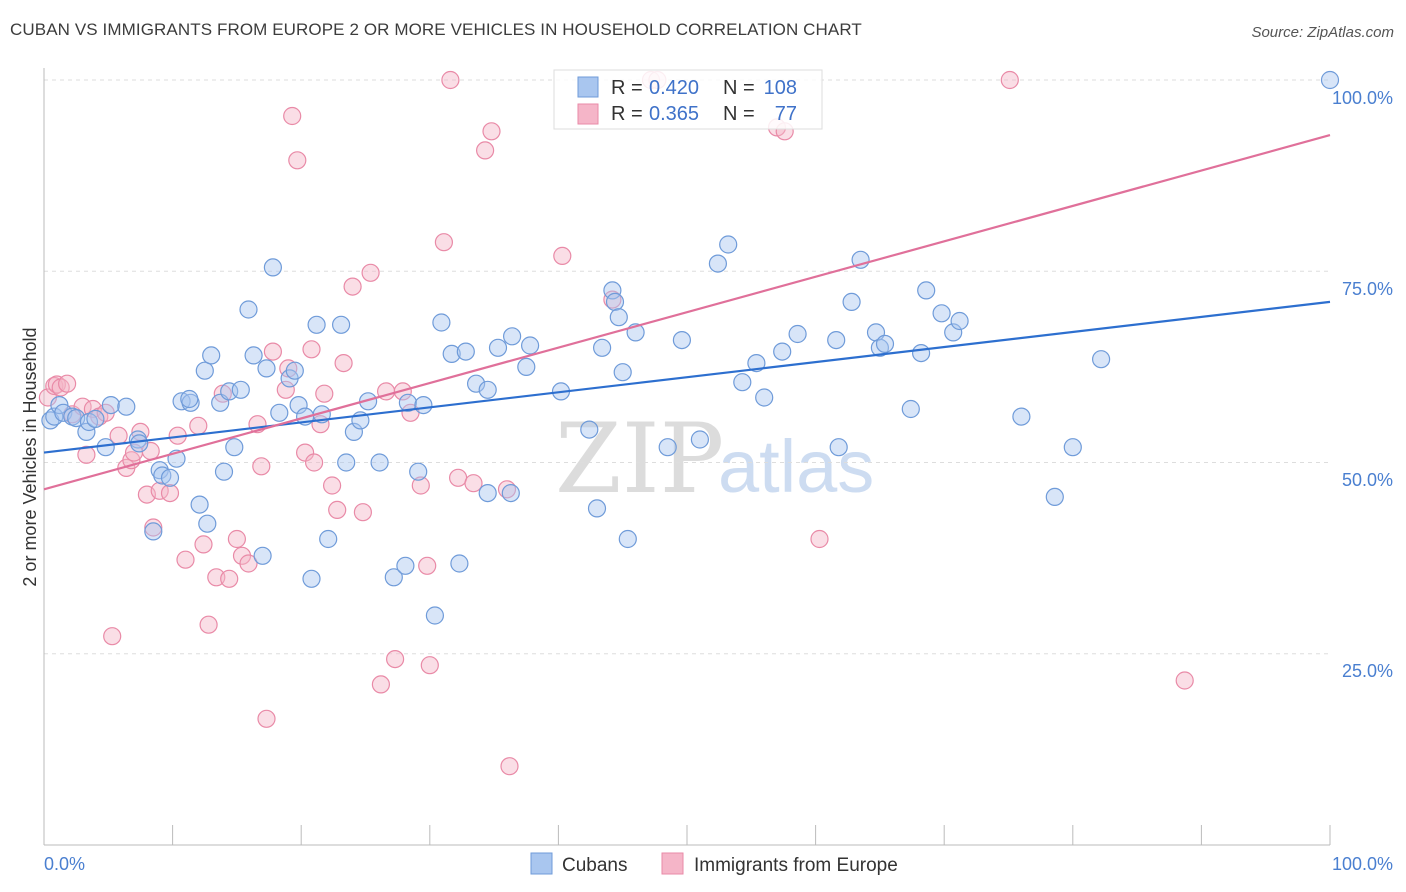 This screenshot has height=892, width=1406. What do you see at coordinates (588, 114) in the screenshot?
I see `stats-swatch-pink` at bounding box center [588, 114].